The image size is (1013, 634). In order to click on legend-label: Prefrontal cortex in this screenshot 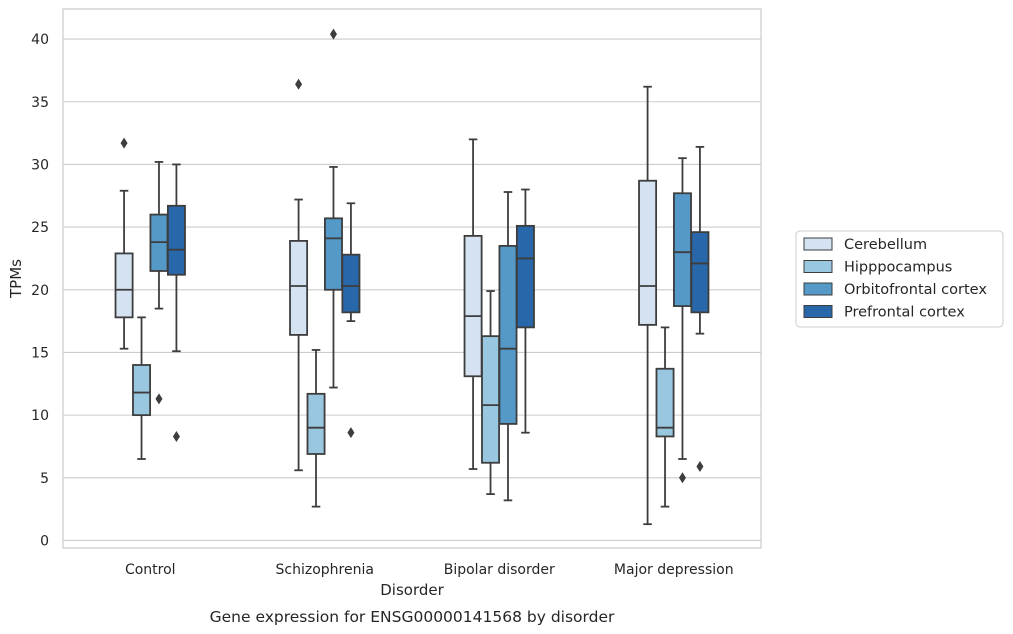, I will do `click(904, 313)`.